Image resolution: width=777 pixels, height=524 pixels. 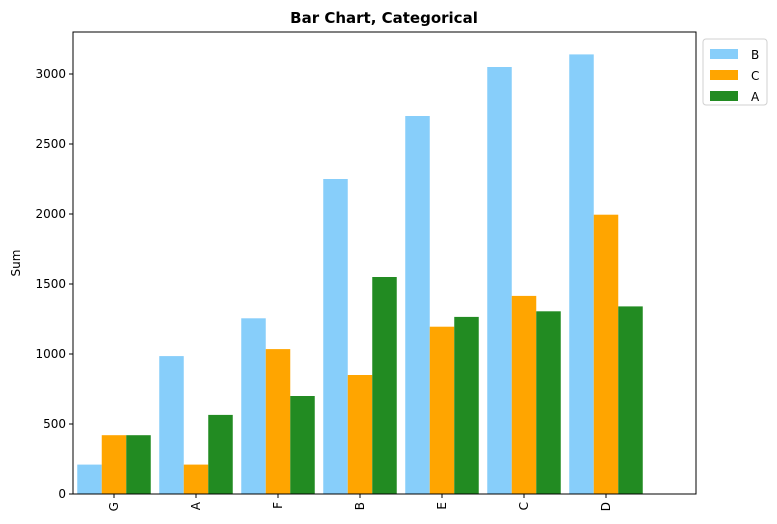 I want to click on y-axis: 0 500 1000 1500 2000 2500 3000, so click(x=54, y=284).